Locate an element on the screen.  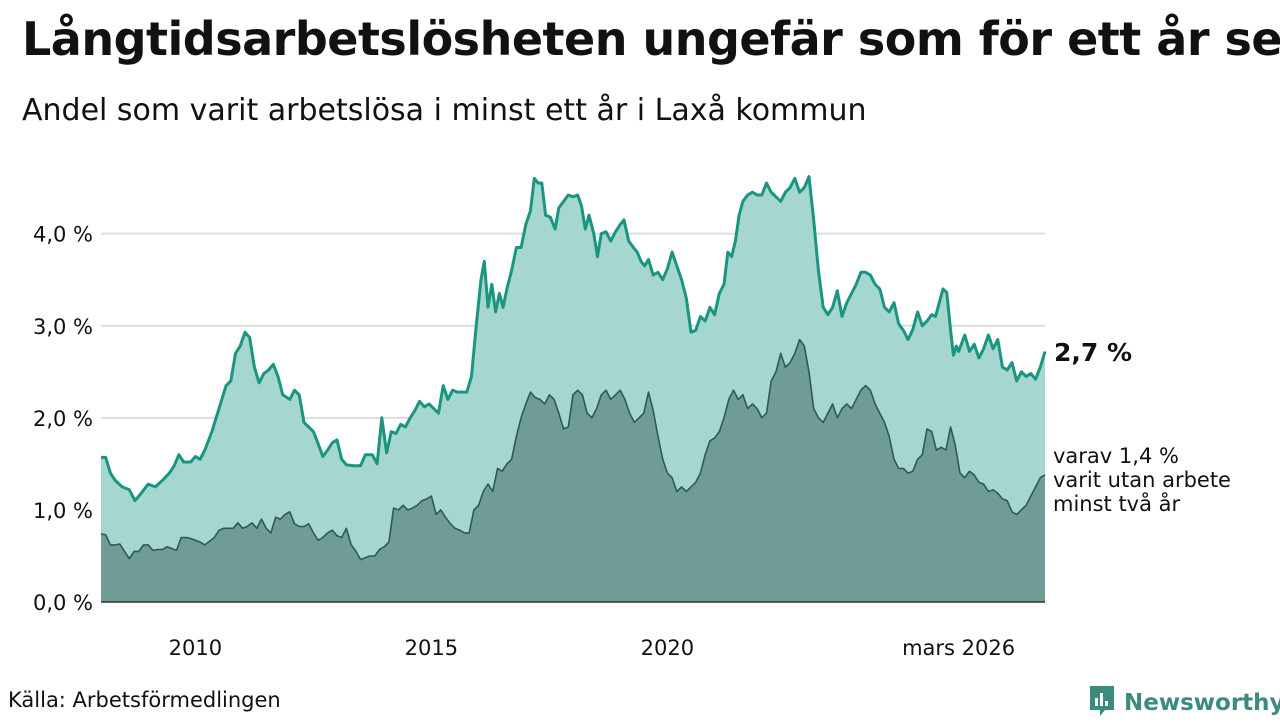
y-tick-label: 1,0 % is located at coordinates (63, 511).